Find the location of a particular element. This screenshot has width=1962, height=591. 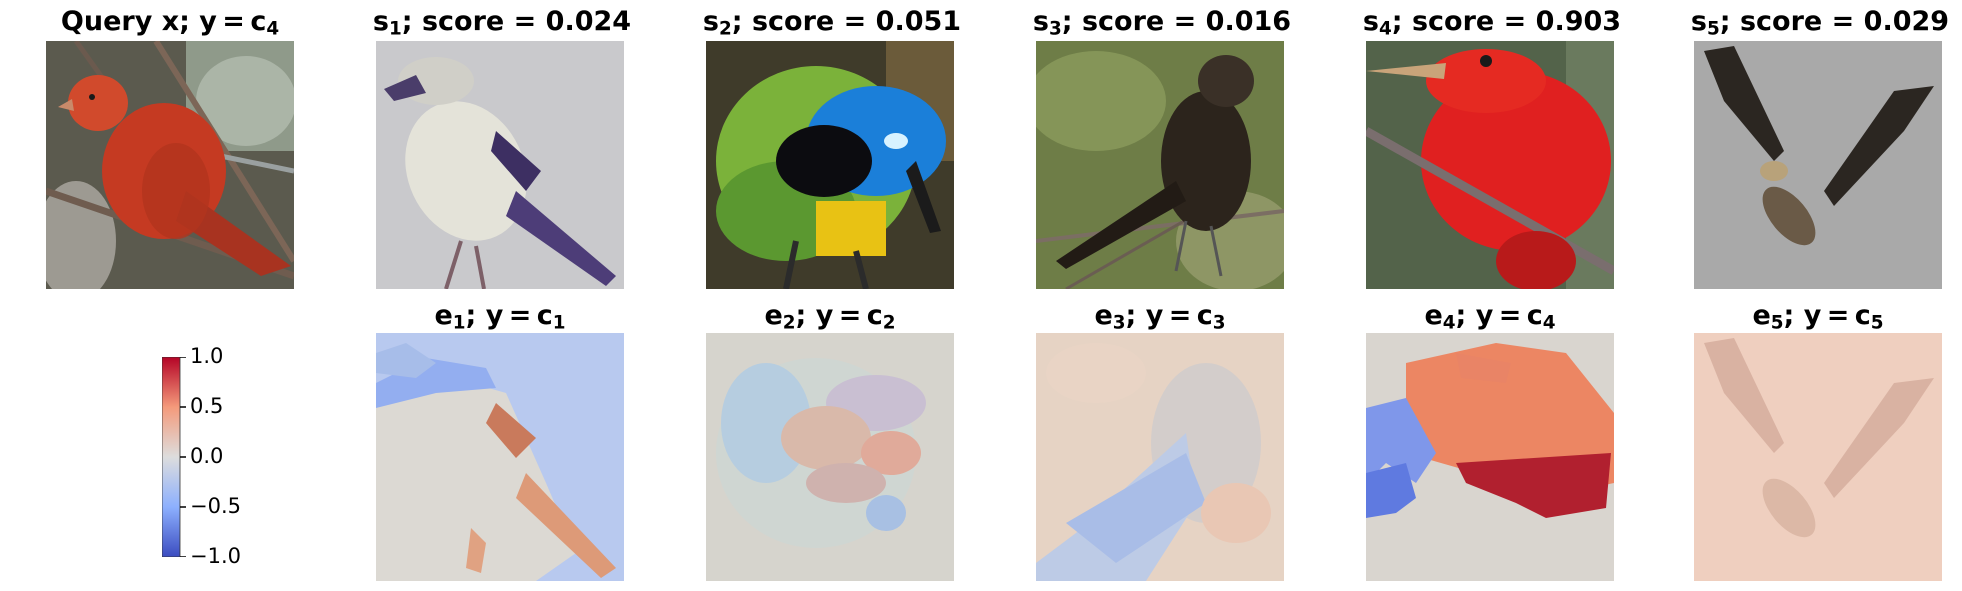

query-title-sub: 4 is located at coordinates (273, 29).